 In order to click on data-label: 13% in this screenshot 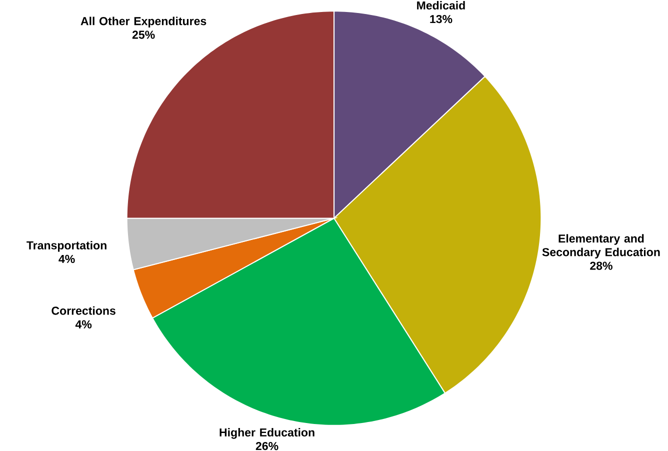, I will do `click(441, 19)`.